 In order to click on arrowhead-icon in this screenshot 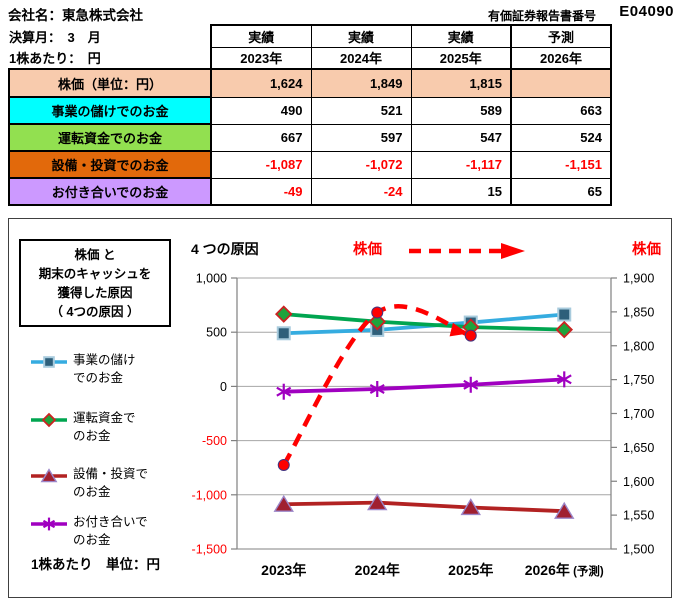, I will do `click(458, 329)`.